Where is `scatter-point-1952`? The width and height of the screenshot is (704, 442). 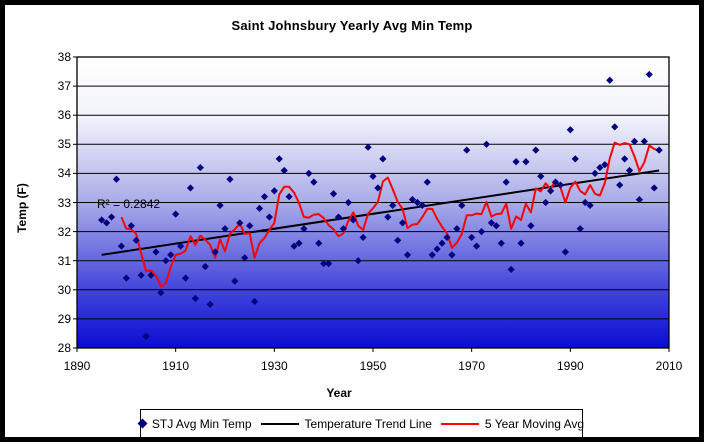
scatter-point-1952 is located at coordinates (383, 159).